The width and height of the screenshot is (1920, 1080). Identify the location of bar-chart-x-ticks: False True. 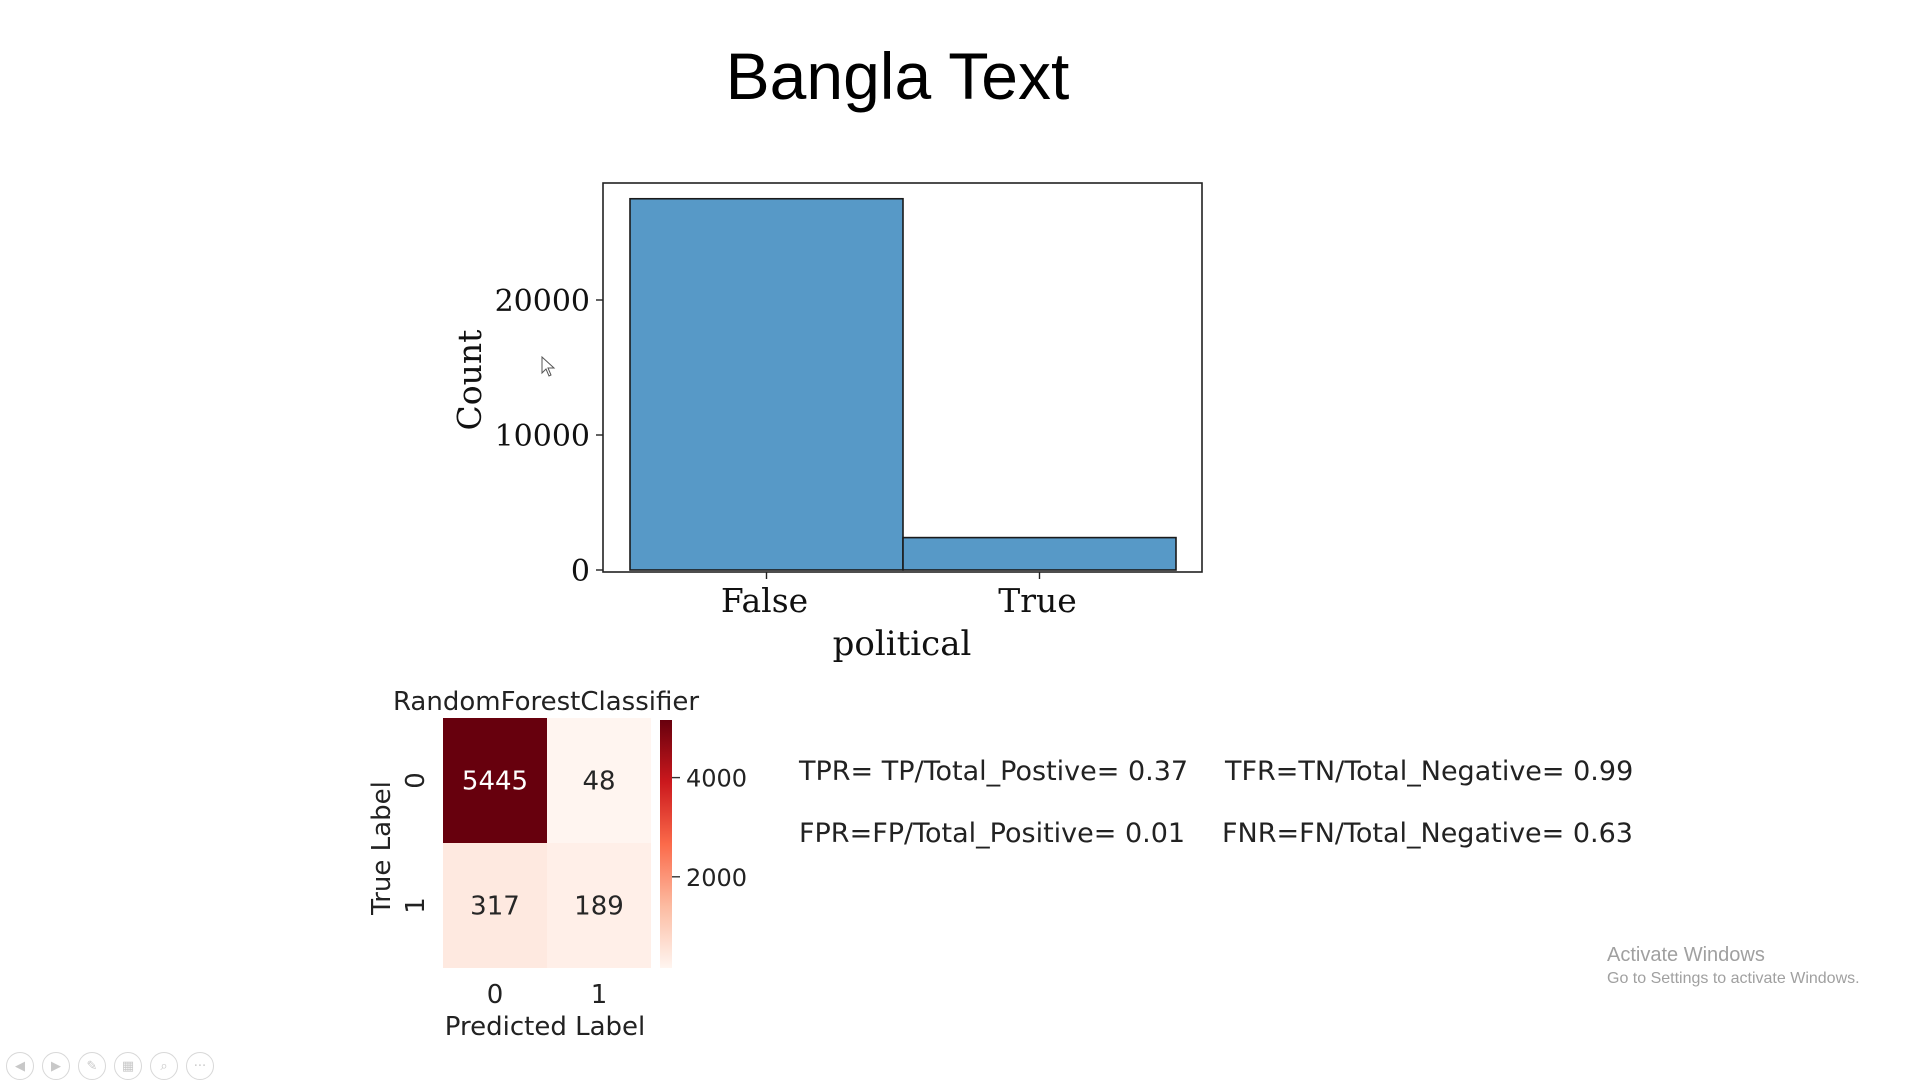
(899, 596).